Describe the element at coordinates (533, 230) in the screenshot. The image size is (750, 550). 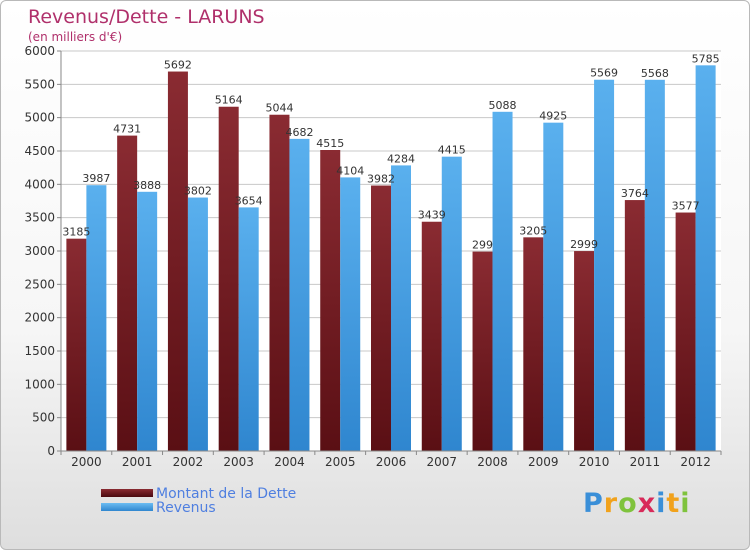
I see `bar-dette-value-label: 3205` at that location.